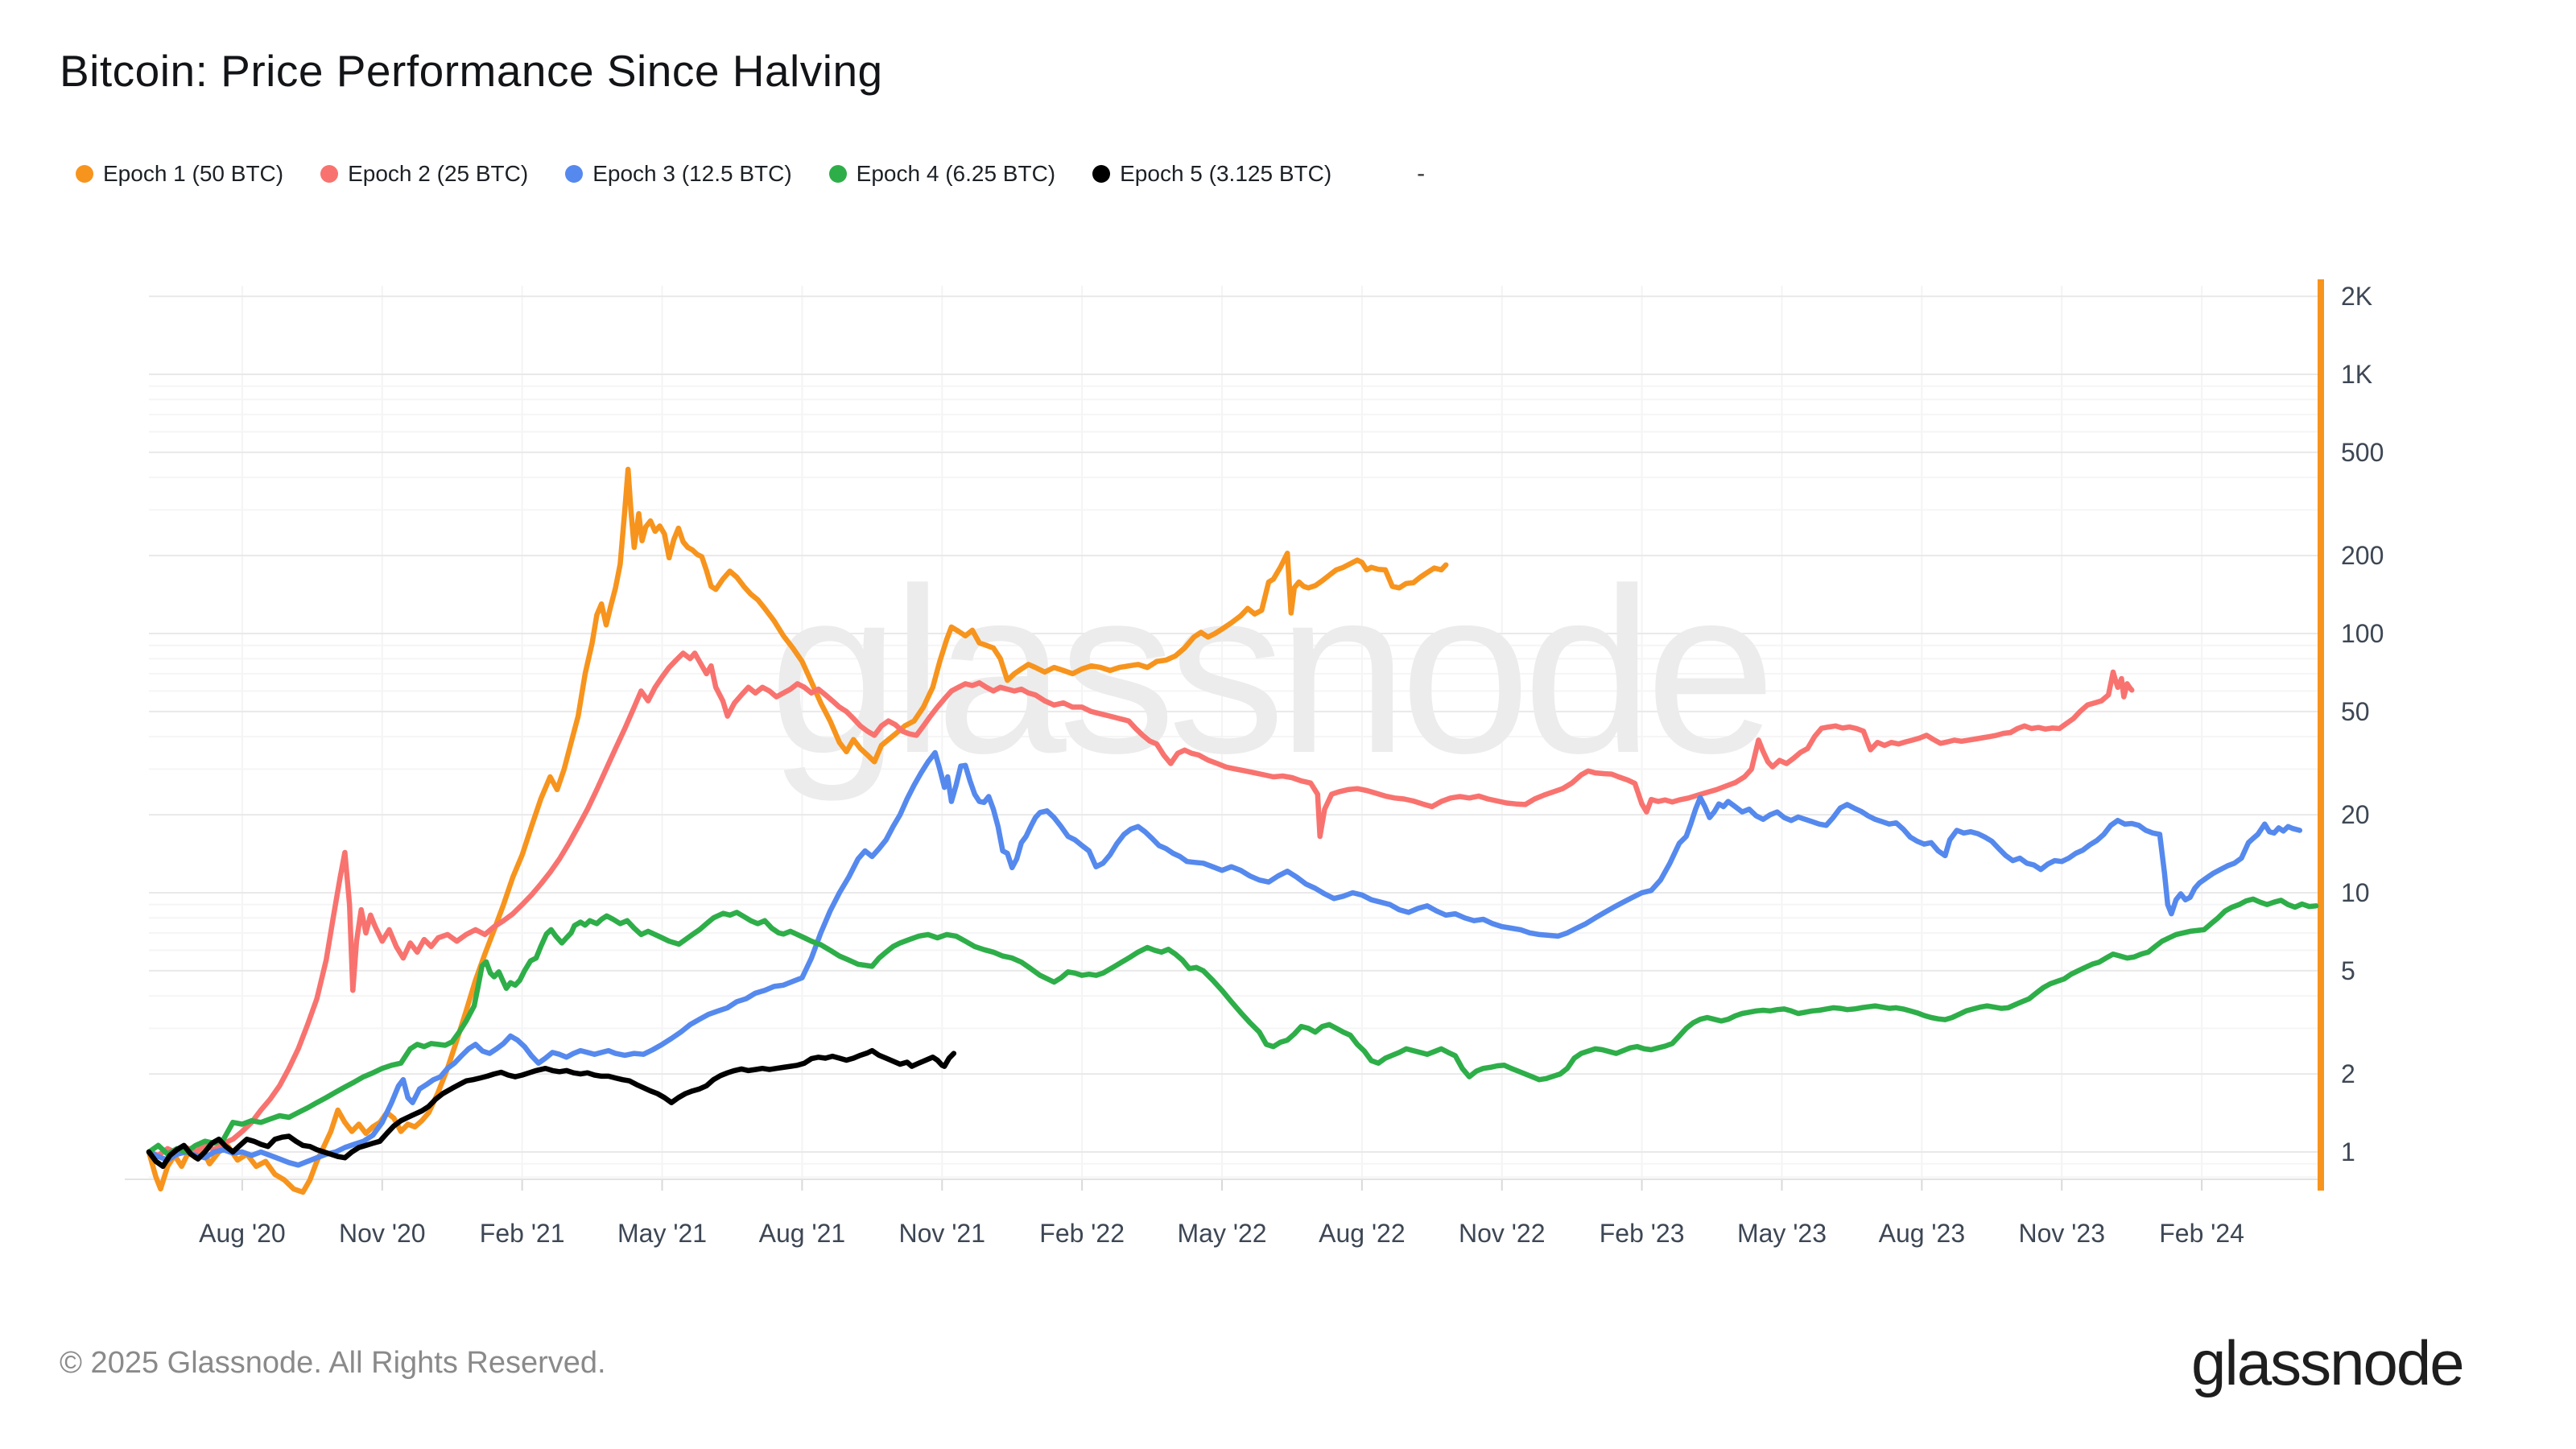  I want to click on y-tick-label: 20, so click(2355, 814).